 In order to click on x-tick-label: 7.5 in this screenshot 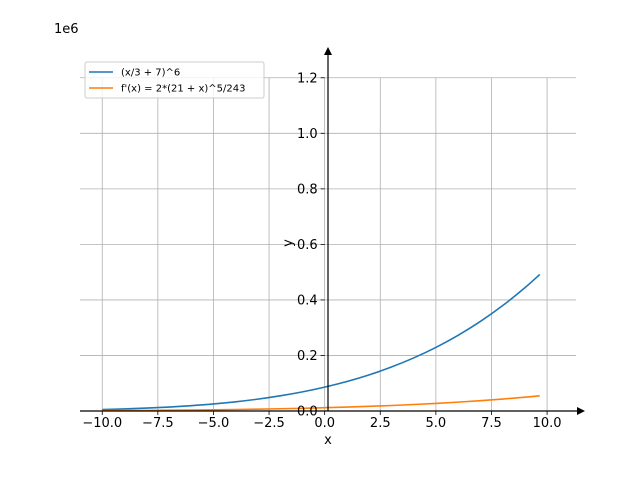, I will do `click(491, 423)`.